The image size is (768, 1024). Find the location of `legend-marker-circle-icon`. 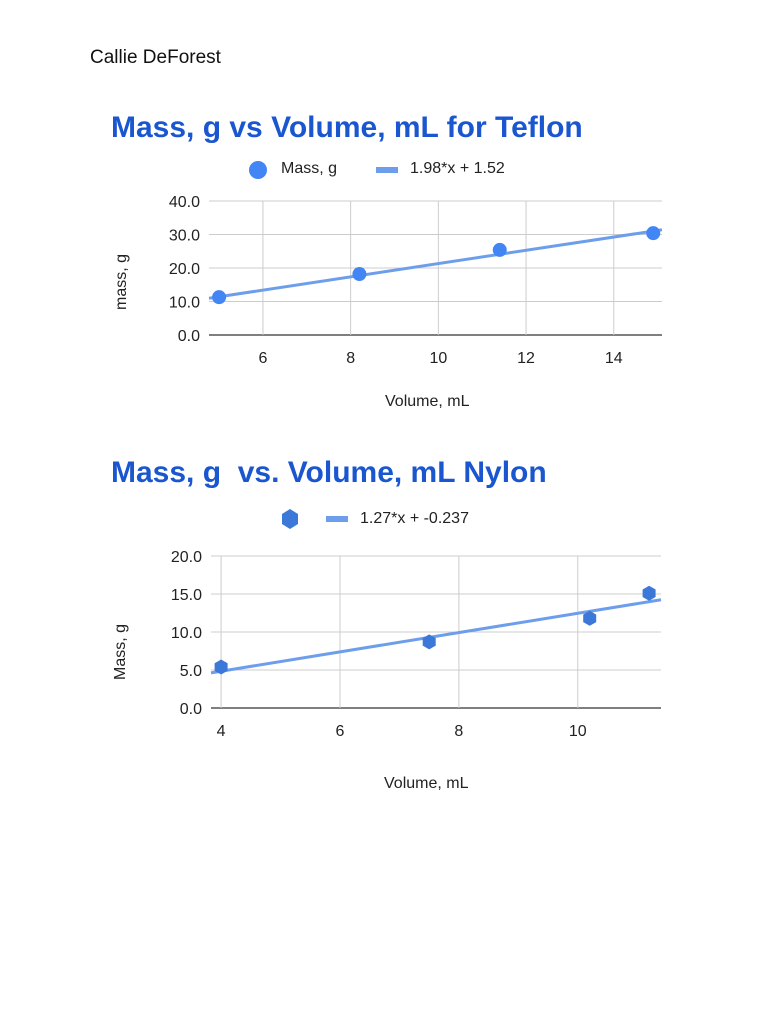

legend-marker-circle-icon is located at coordinates (258, 170).